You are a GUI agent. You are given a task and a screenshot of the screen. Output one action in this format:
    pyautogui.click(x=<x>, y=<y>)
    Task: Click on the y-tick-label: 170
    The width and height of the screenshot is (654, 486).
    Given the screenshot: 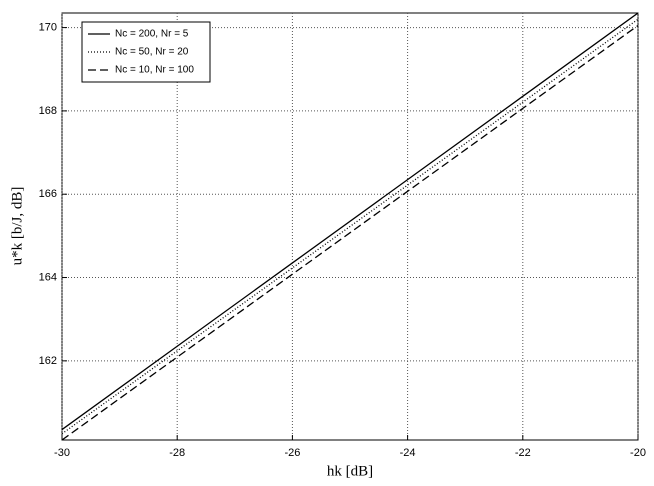 What is the action you would take?
    pyautogui.click(x=48, y=27)
    